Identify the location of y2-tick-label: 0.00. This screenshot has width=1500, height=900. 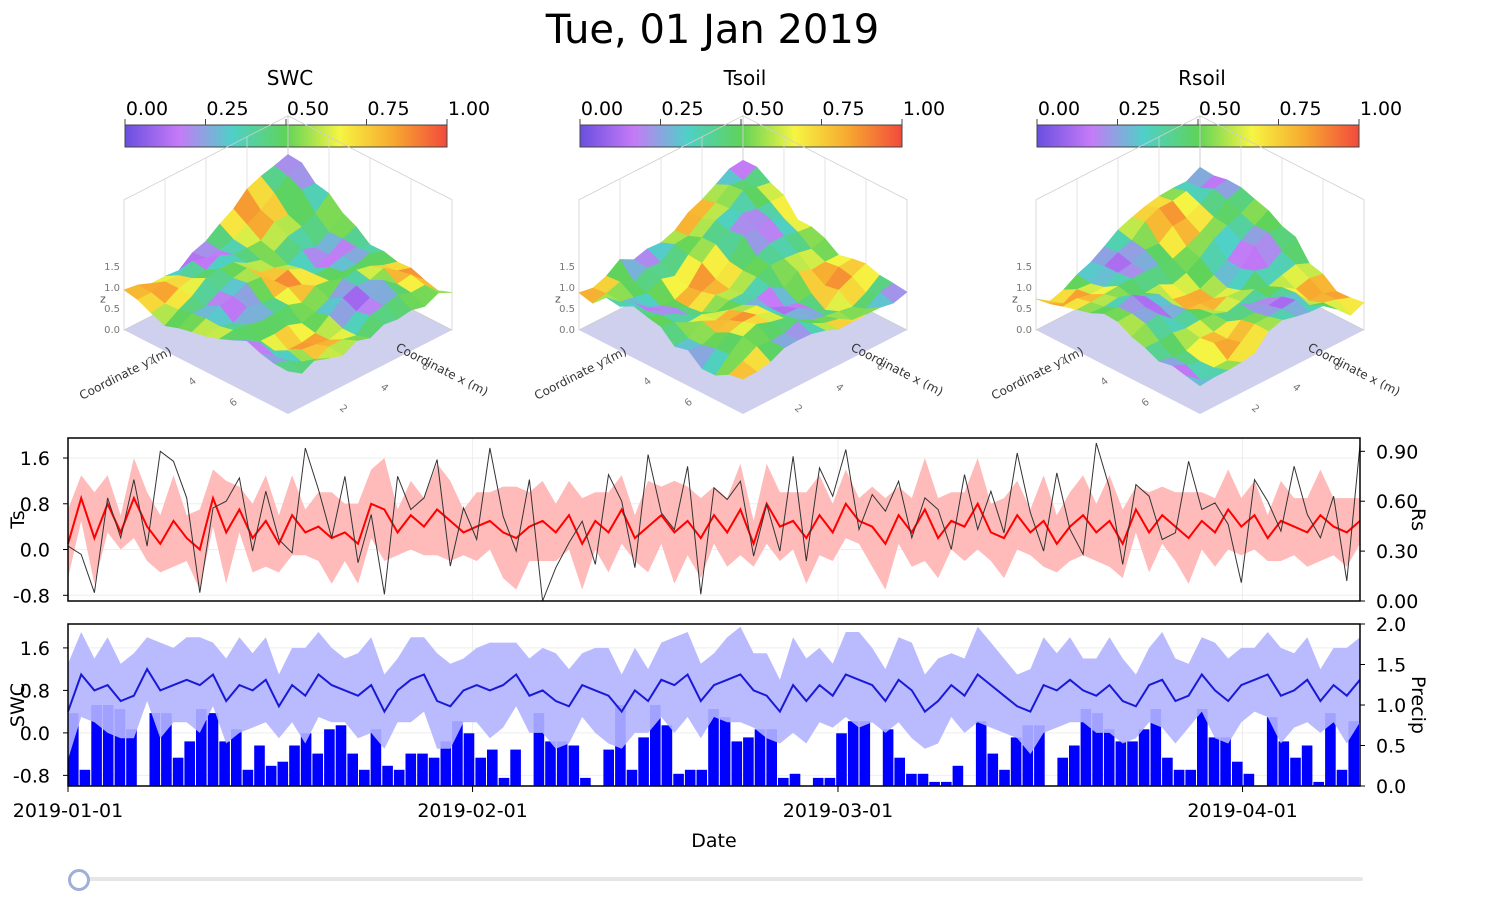
(1397, 602).